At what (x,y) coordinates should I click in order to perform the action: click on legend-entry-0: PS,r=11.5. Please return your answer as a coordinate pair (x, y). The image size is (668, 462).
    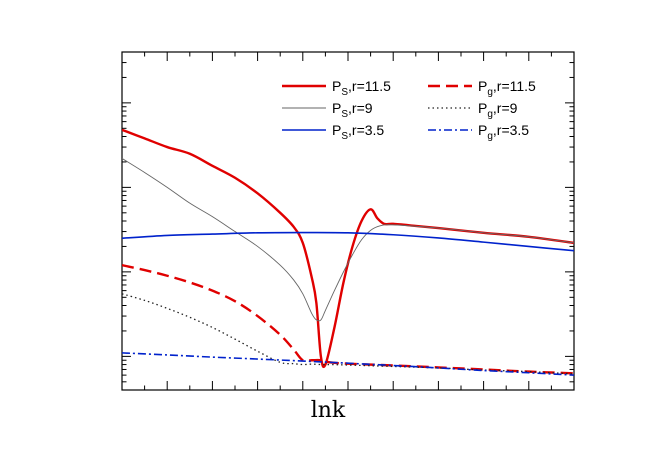
    Looking at the image, I should click on (336, 88).